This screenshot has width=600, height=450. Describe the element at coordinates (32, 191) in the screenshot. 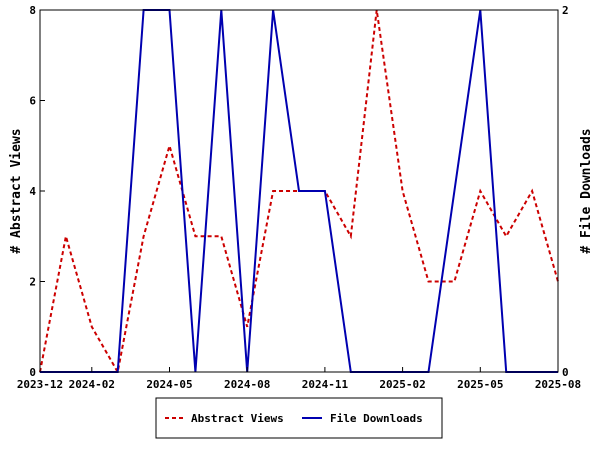

I see `y-tick-label: 4` at that location.